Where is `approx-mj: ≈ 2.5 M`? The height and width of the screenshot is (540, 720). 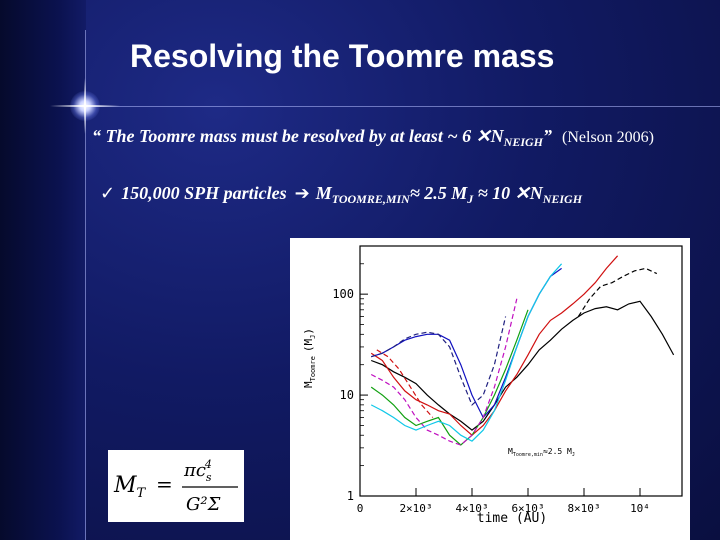 approx-mj: ≈ 2.5 M is located at coordinates (438, 193).